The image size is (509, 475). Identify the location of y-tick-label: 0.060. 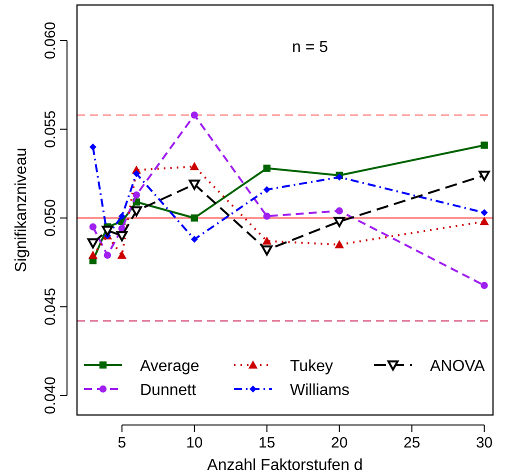
(50, 41).